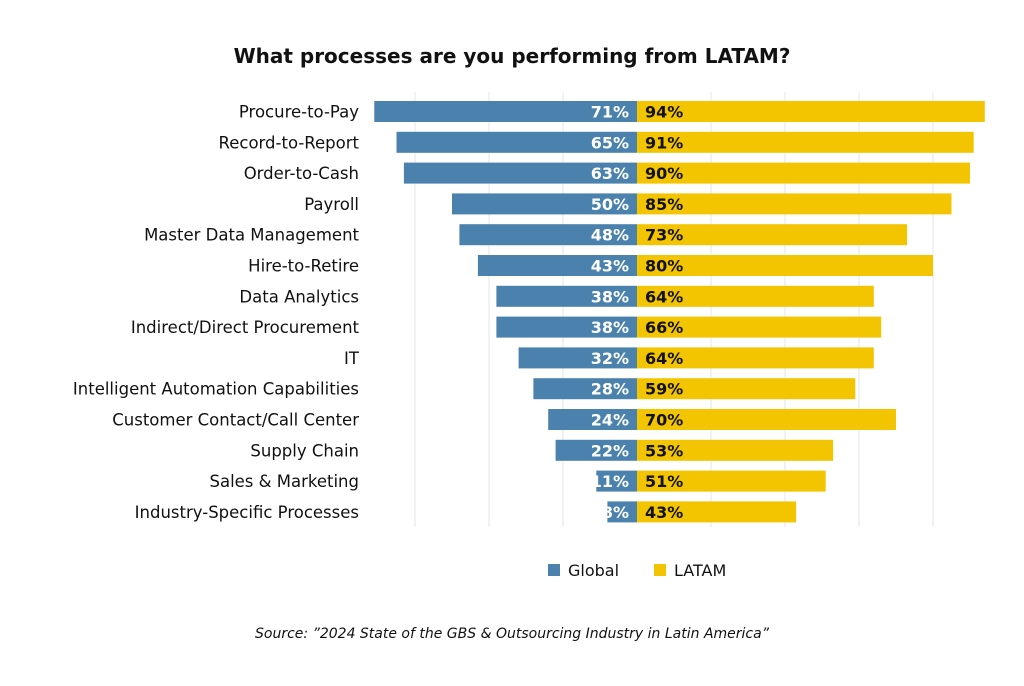 The image size is (1024, 686). I want to click on data-label-latam: 73%, so click(664, 235).